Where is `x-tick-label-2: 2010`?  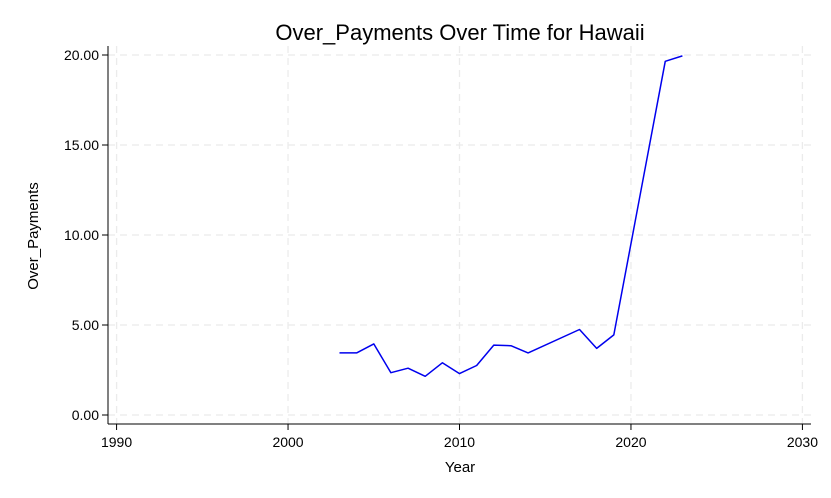
x-tick-label-2: 2010 is located at coordinates (459, 442).